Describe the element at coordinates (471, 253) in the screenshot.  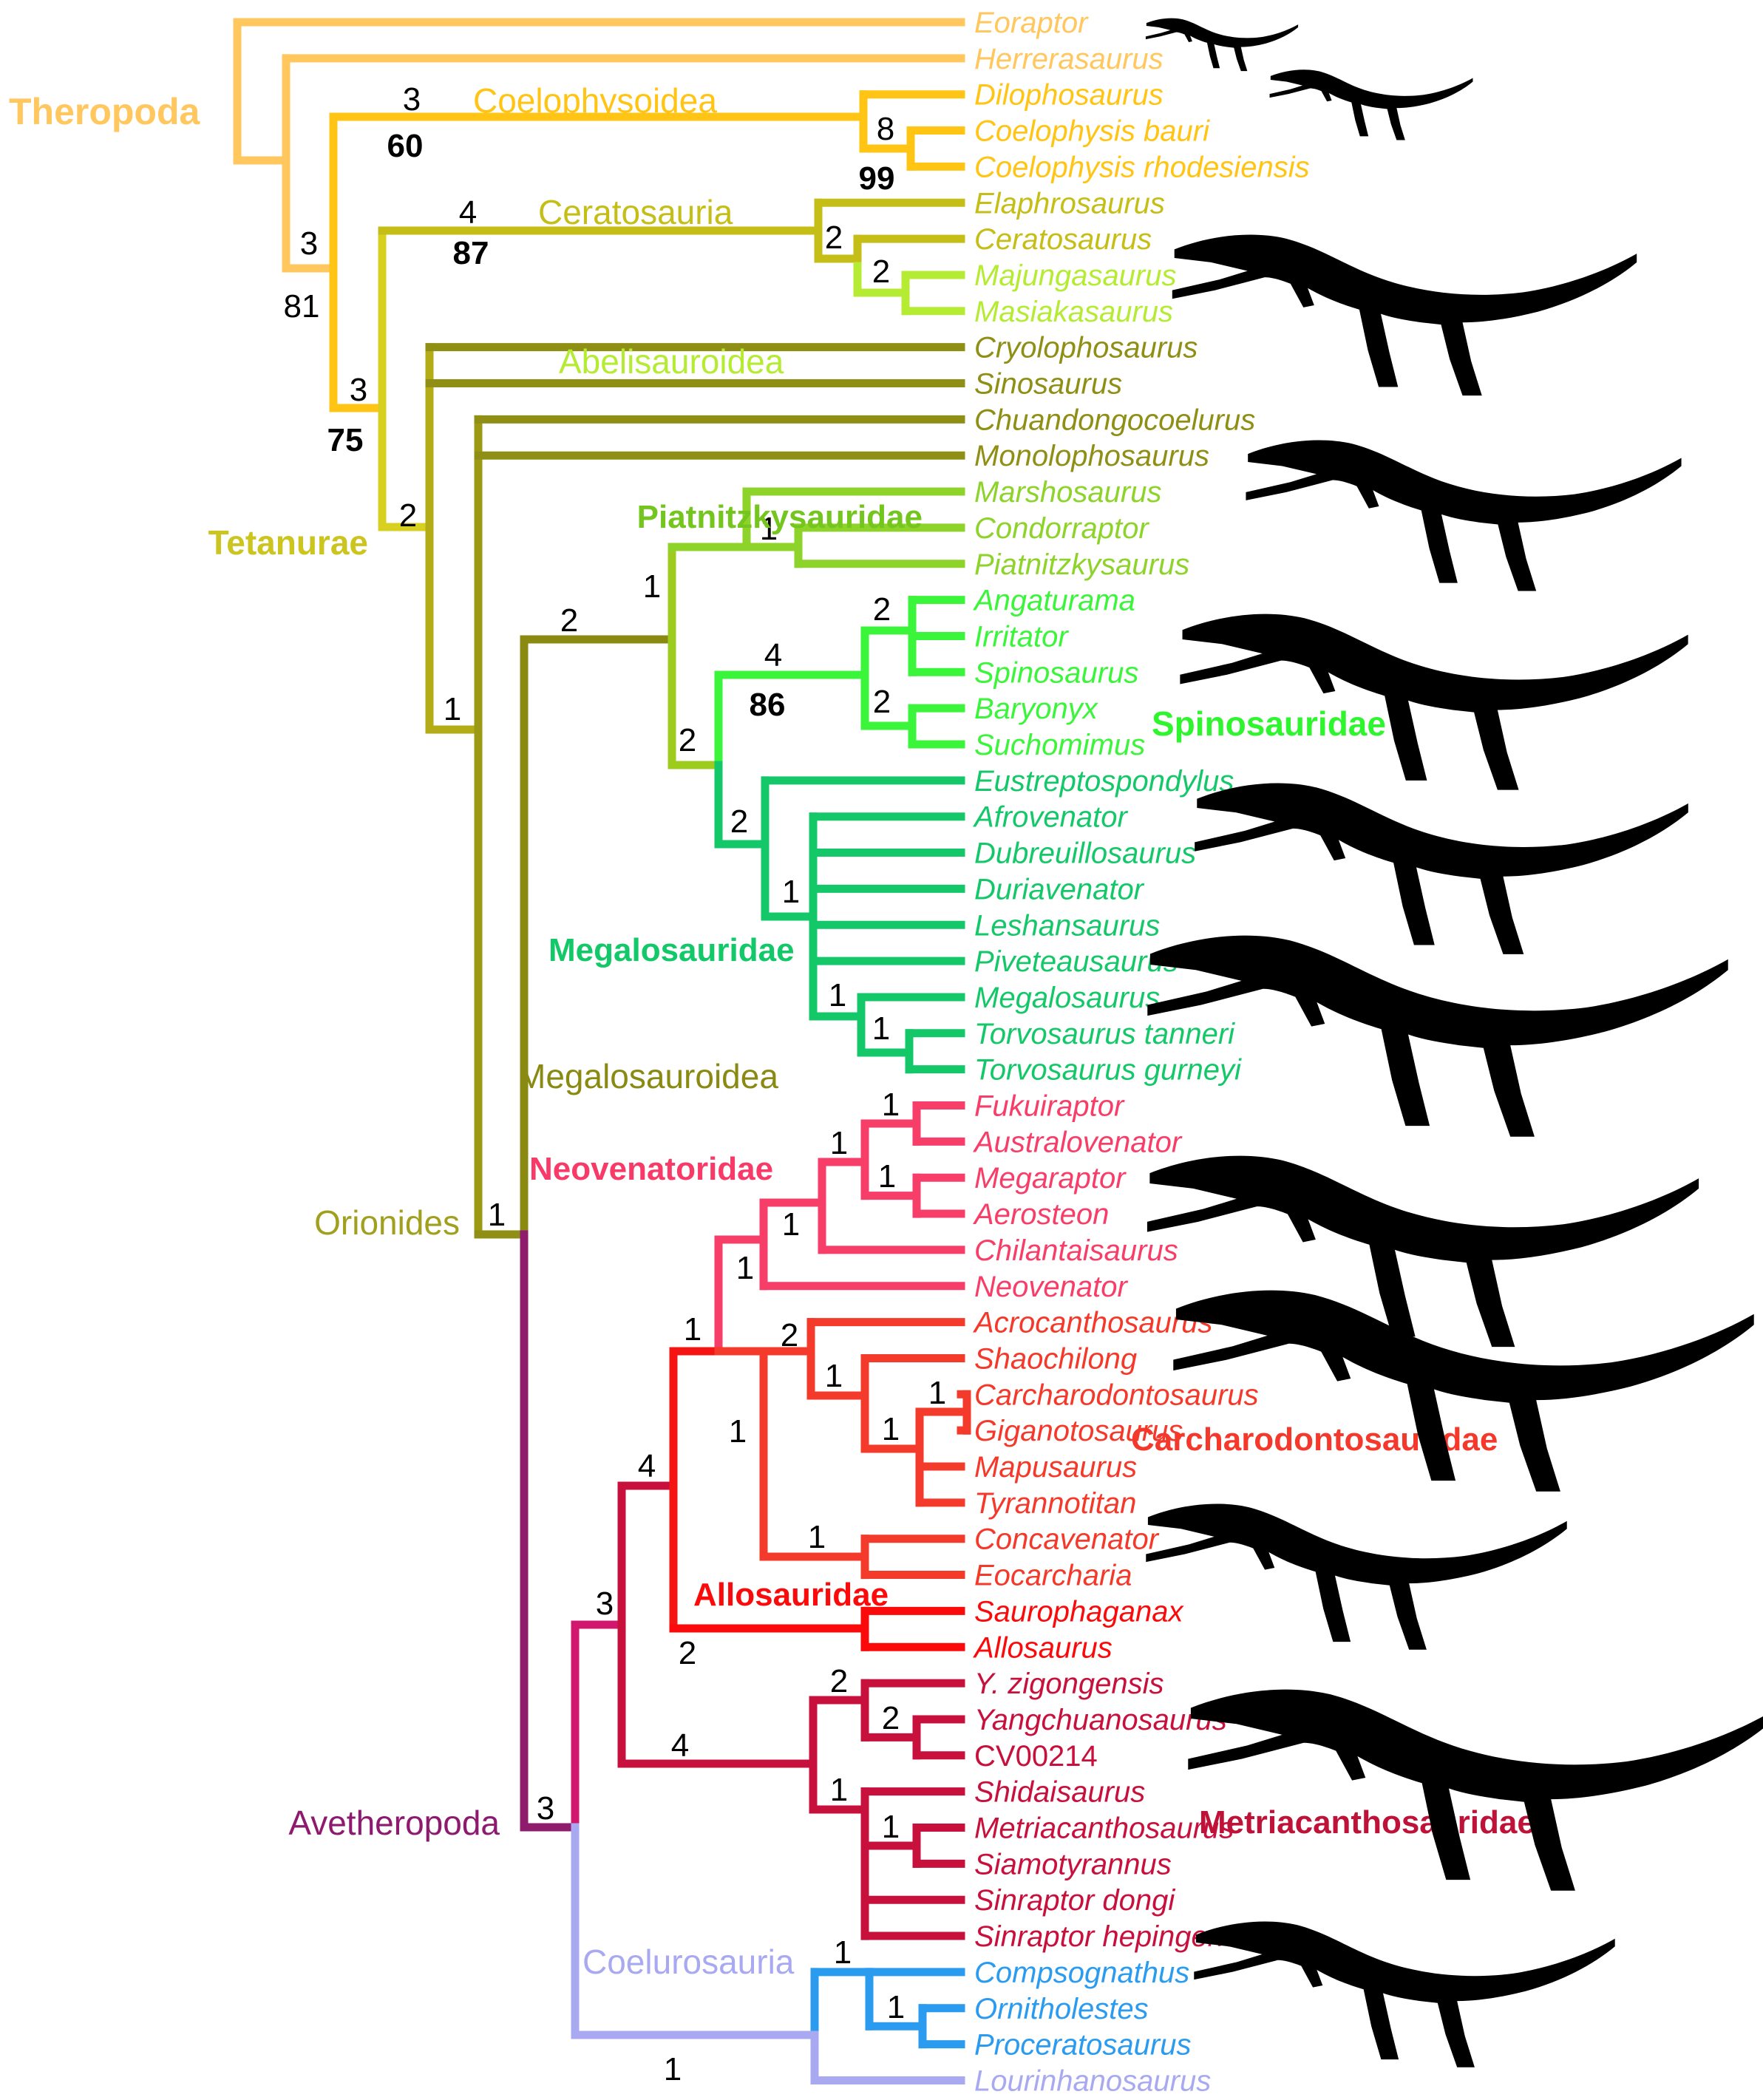
I see `support-value-7: 87` at that location.